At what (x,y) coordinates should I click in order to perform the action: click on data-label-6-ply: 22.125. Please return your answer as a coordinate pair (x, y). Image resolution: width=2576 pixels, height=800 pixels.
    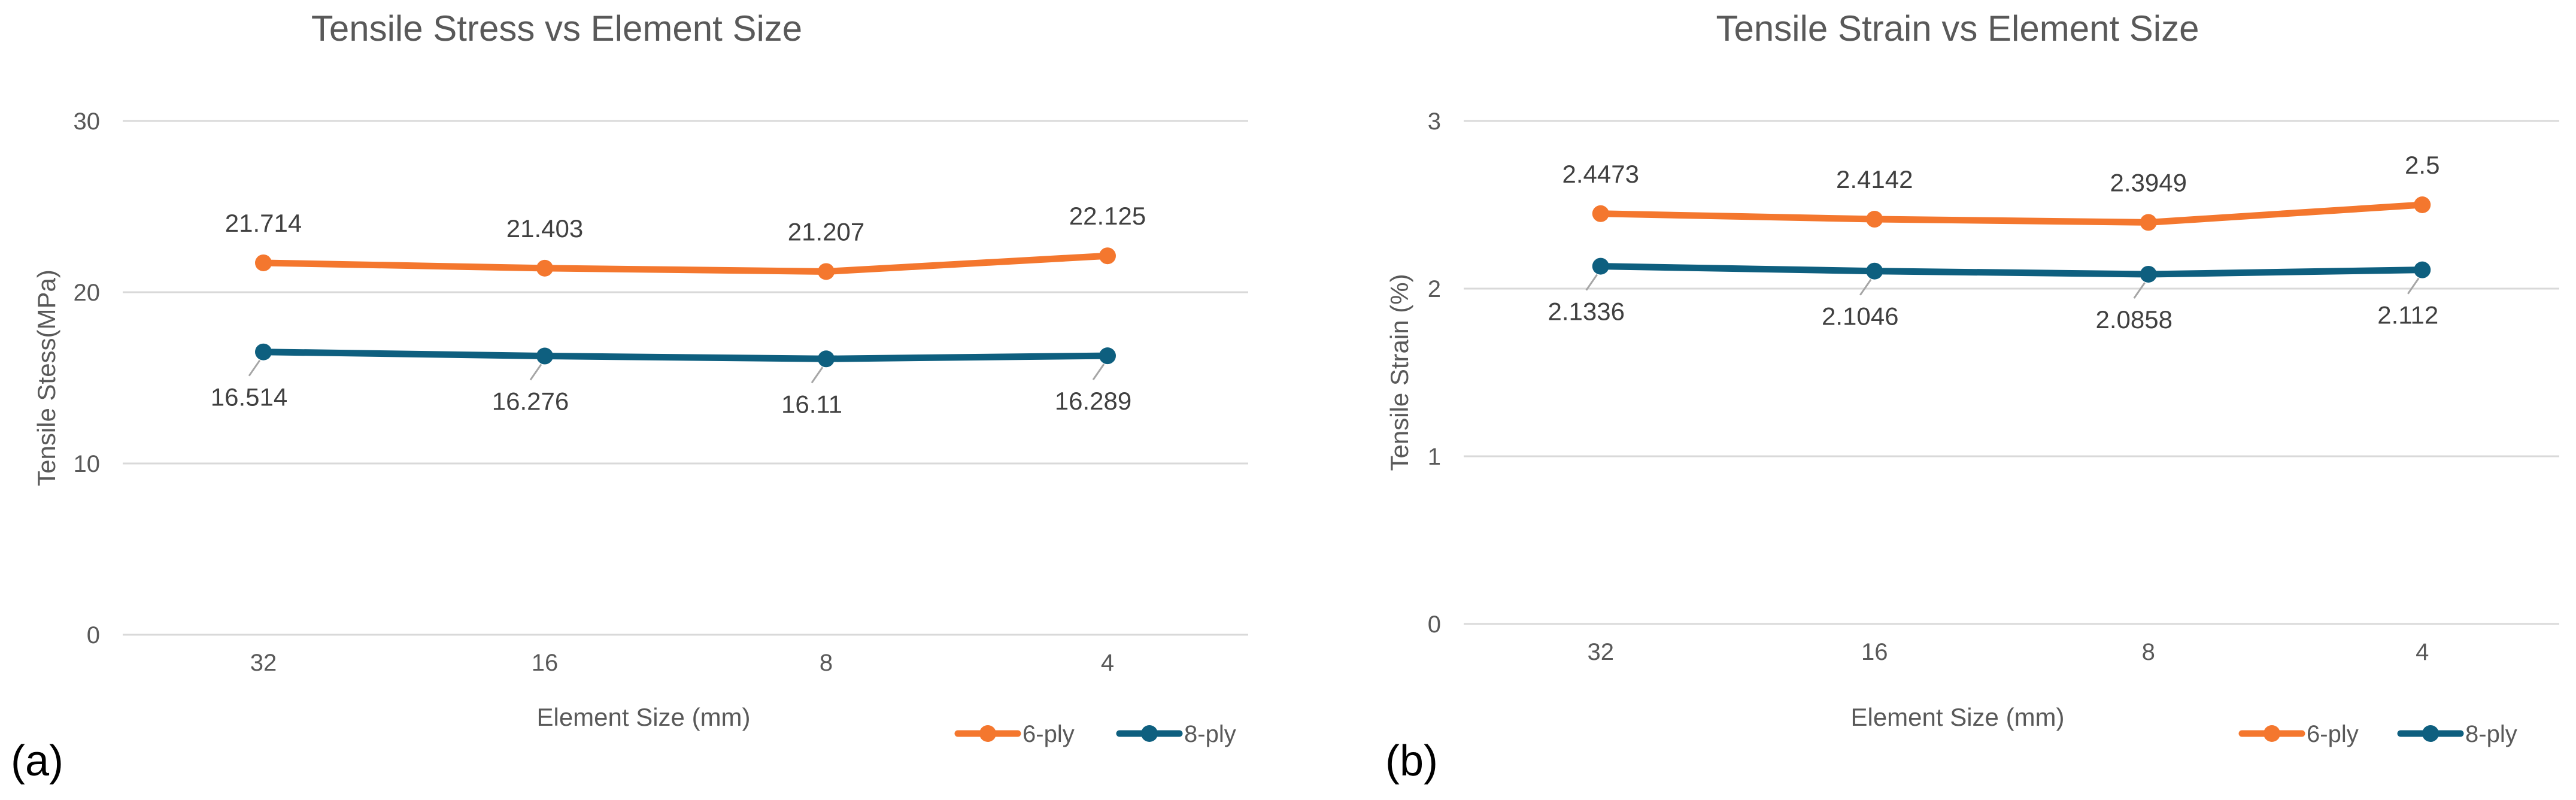
    Looking at the image, I should click on (1107, 216).